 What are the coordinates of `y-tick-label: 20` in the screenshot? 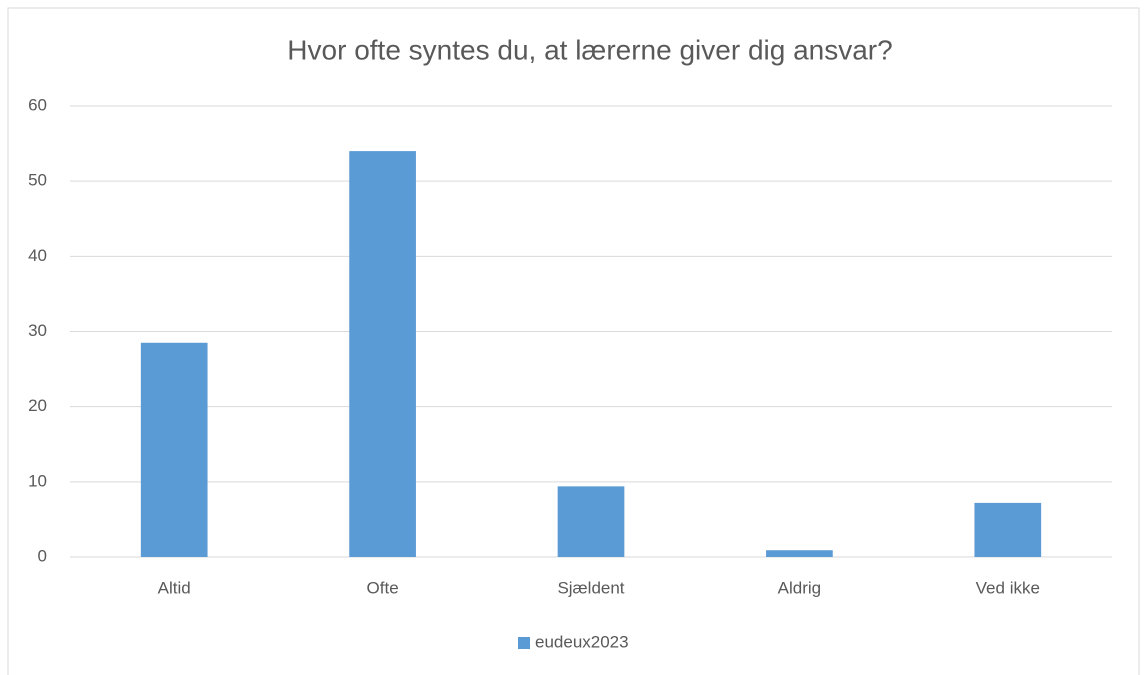 It's located at (37, 405).